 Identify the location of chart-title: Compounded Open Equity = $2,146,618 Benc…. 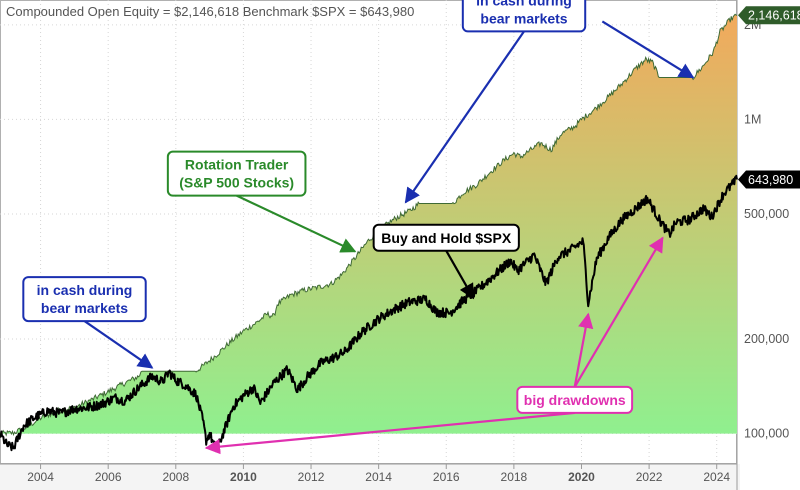
(210, 11).